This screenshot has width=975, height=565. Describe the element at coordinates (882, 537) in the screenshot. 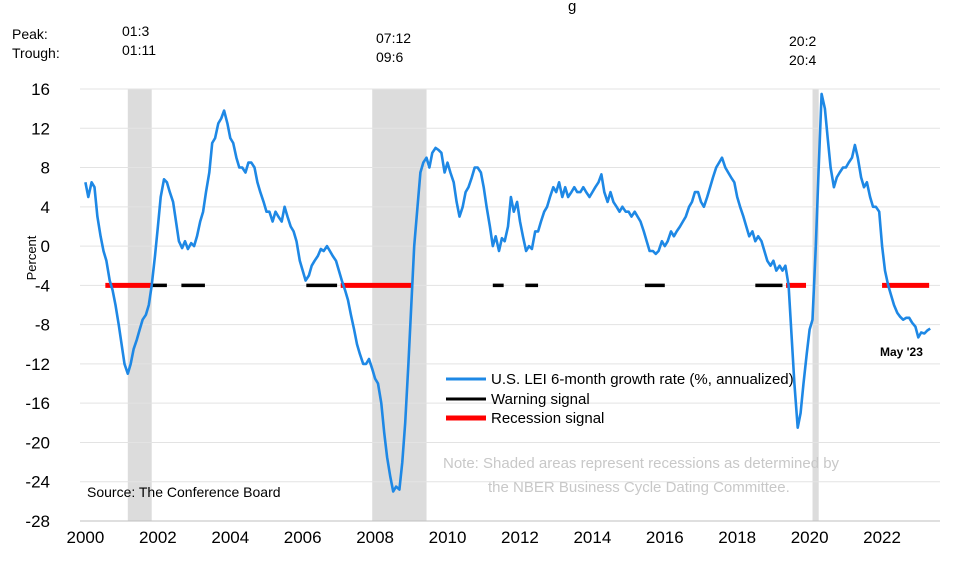

I see `x-tick-label: 2022` at that location.